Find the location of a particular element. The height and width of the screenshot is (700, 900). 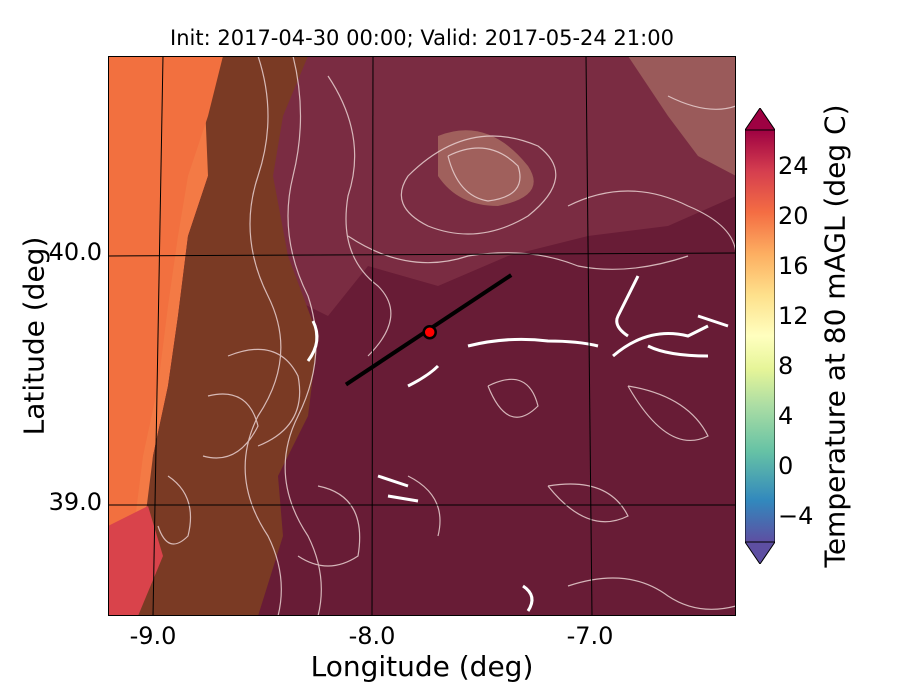

x-tick-label: -7.0 is located at coordinates (590, 636).